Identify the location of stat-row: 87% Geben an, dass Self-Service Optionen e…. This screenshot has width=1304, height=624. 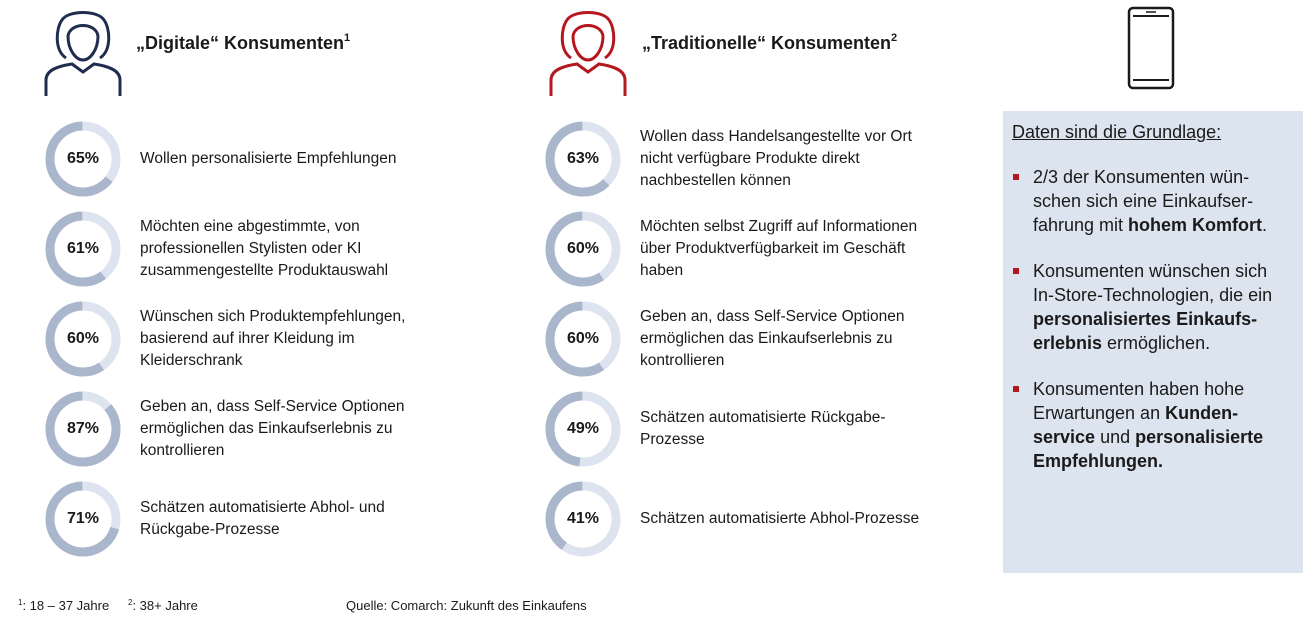
(250, 430).